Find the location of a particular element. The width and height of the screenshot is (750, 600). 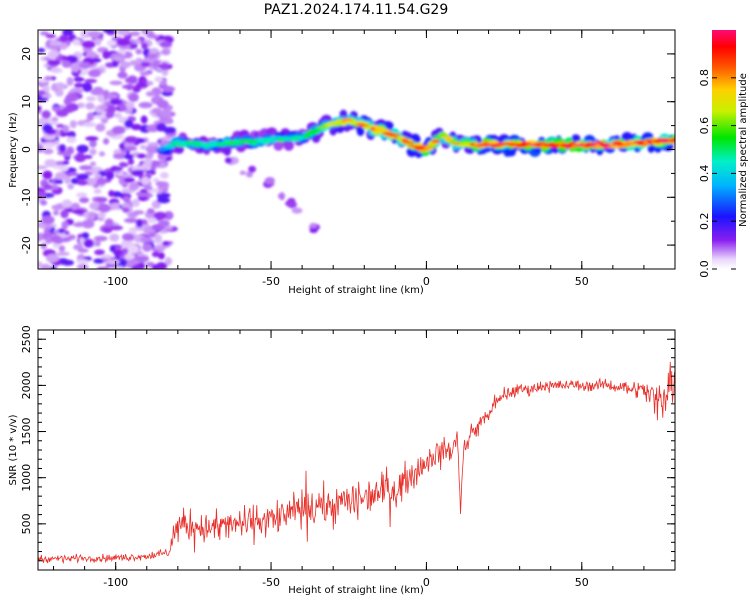

figure-title: PAZ1.2024.174.11.54.G29 is located at coordinates (356, 10).